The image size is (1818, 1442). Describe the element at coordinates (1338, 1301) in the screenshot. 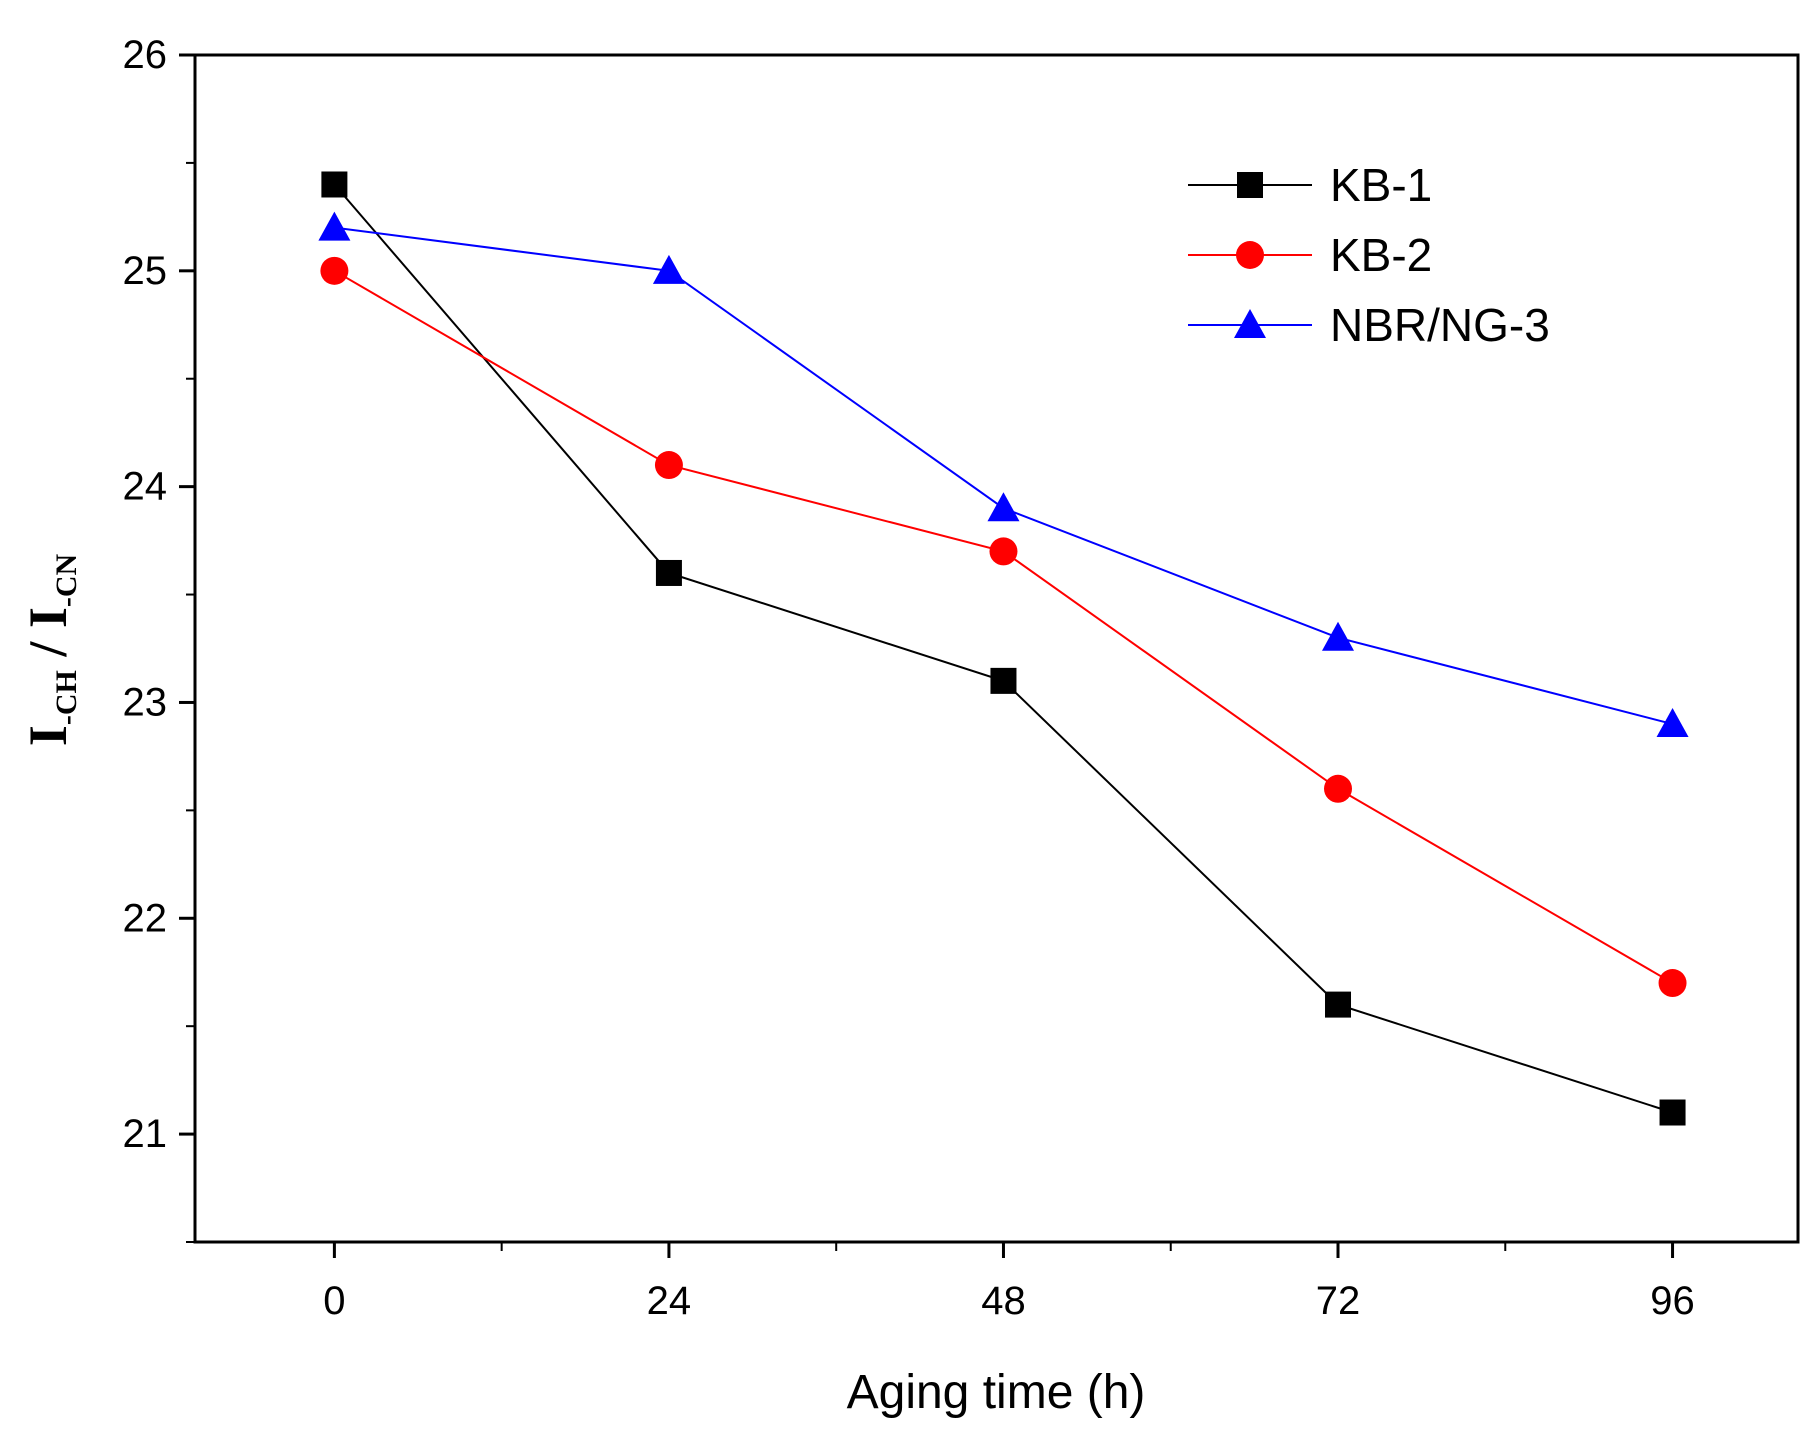

I see `x-tick-label: 72` at that location.